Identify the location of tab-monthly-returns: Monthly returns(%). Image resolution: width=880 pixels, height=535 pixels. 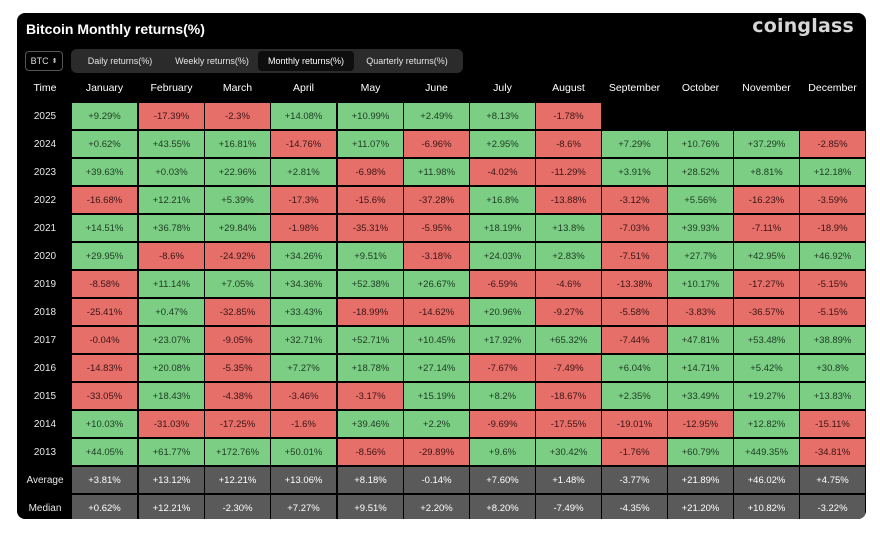
(306, 61).